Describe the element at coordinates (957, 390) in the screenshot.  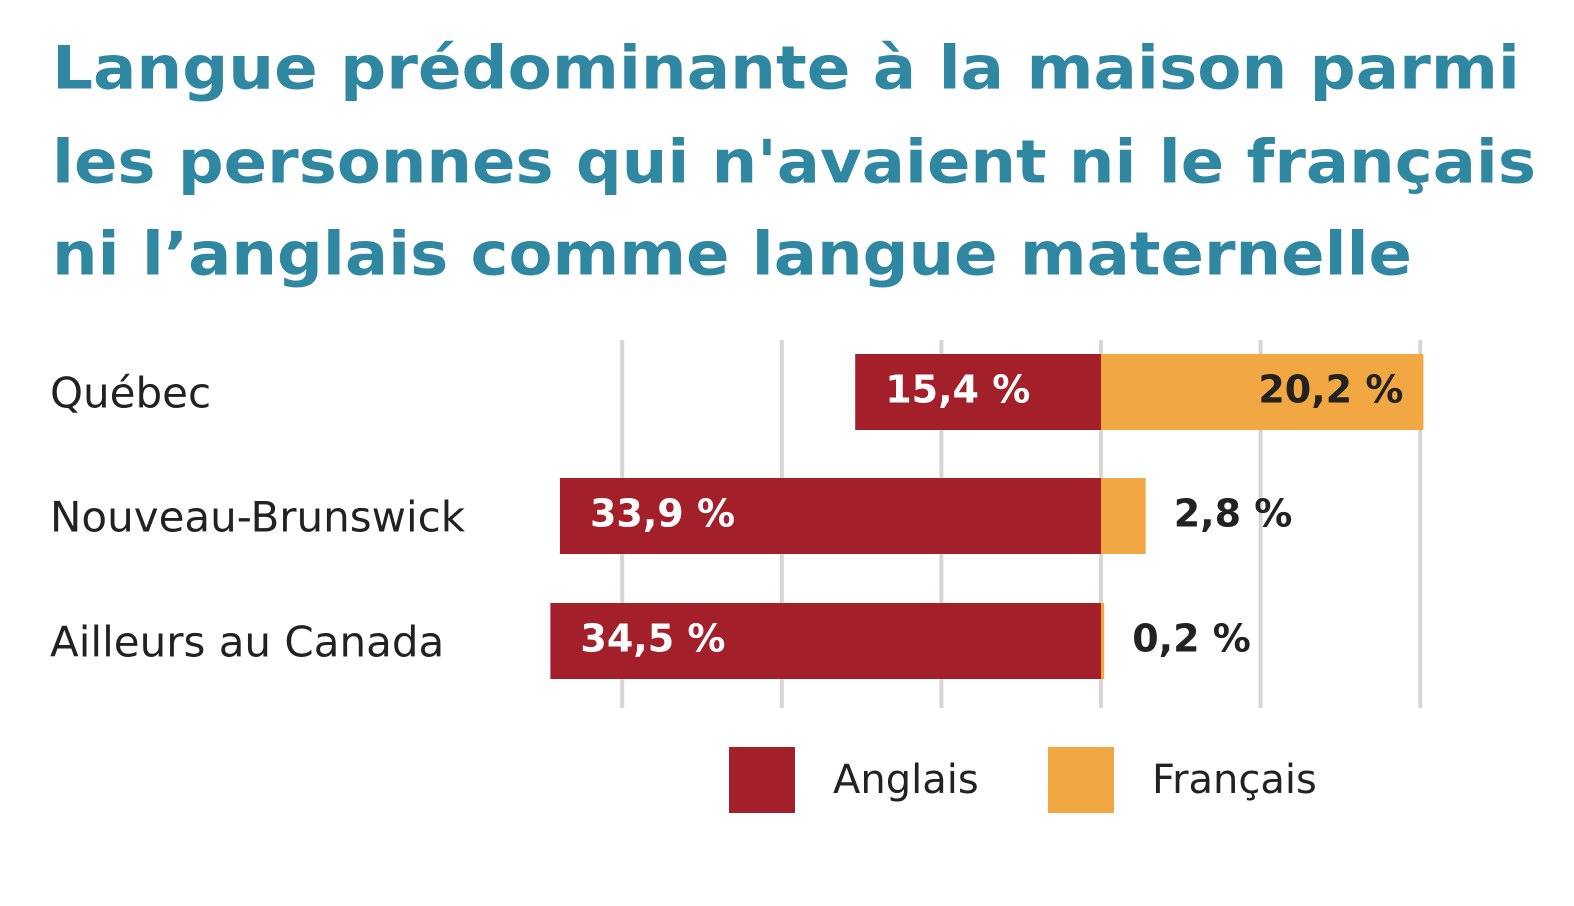
I see `value-label: 15,4 %` at that location.